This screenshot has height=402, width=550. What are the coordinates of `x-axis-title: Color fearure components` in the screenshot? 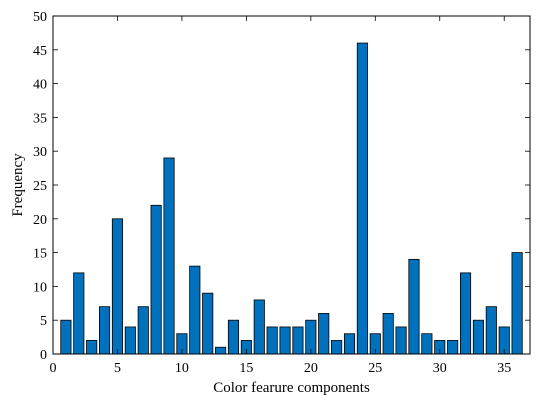 It's located at (291, 388).